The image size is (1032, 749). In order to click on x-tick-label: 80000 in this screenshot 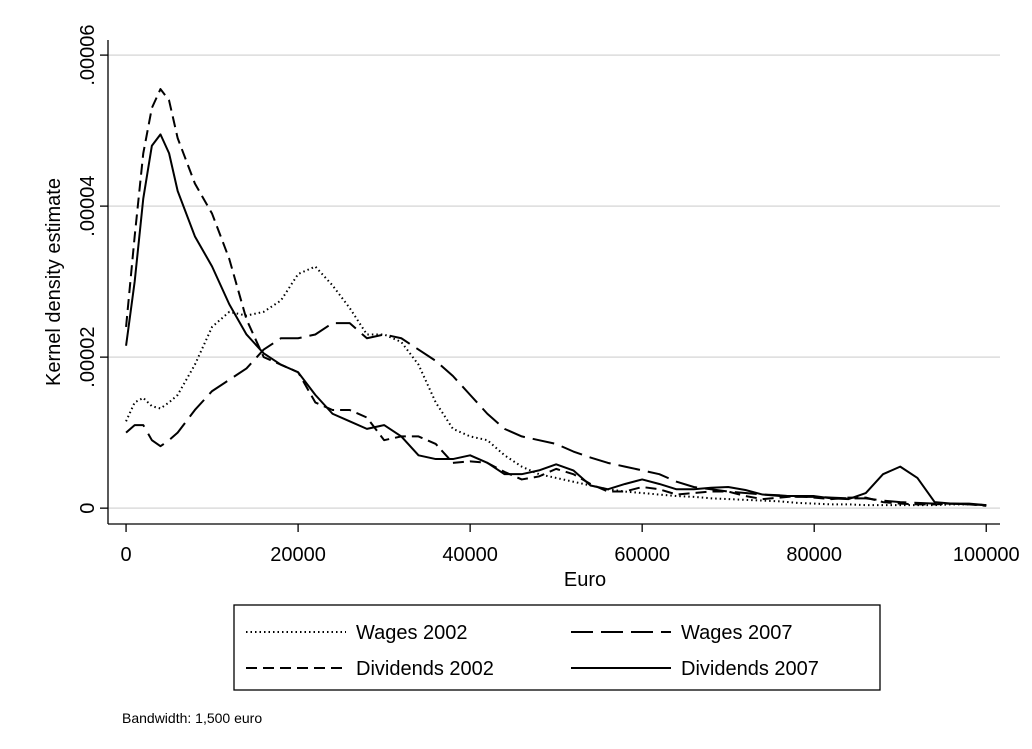, I will do `click(814, 555)`.